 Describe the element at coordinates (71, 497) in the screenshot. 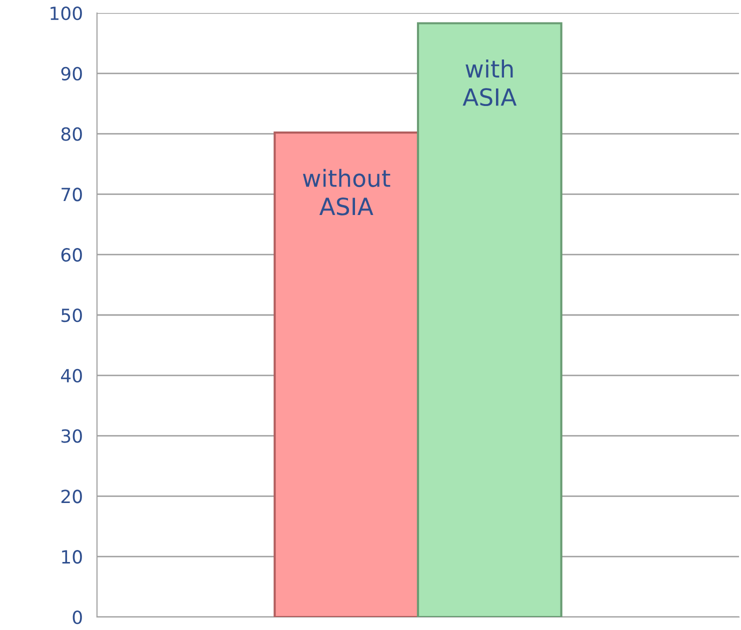

I see `y-tick-label: 20` at that location.